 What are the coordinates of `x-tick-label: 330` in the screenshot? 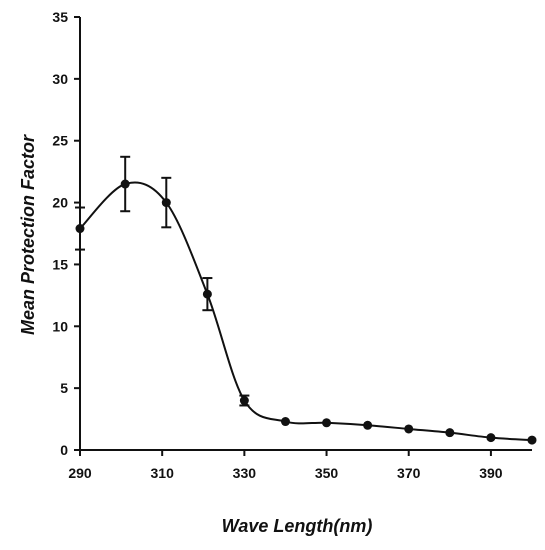 It's located at (245, 473).